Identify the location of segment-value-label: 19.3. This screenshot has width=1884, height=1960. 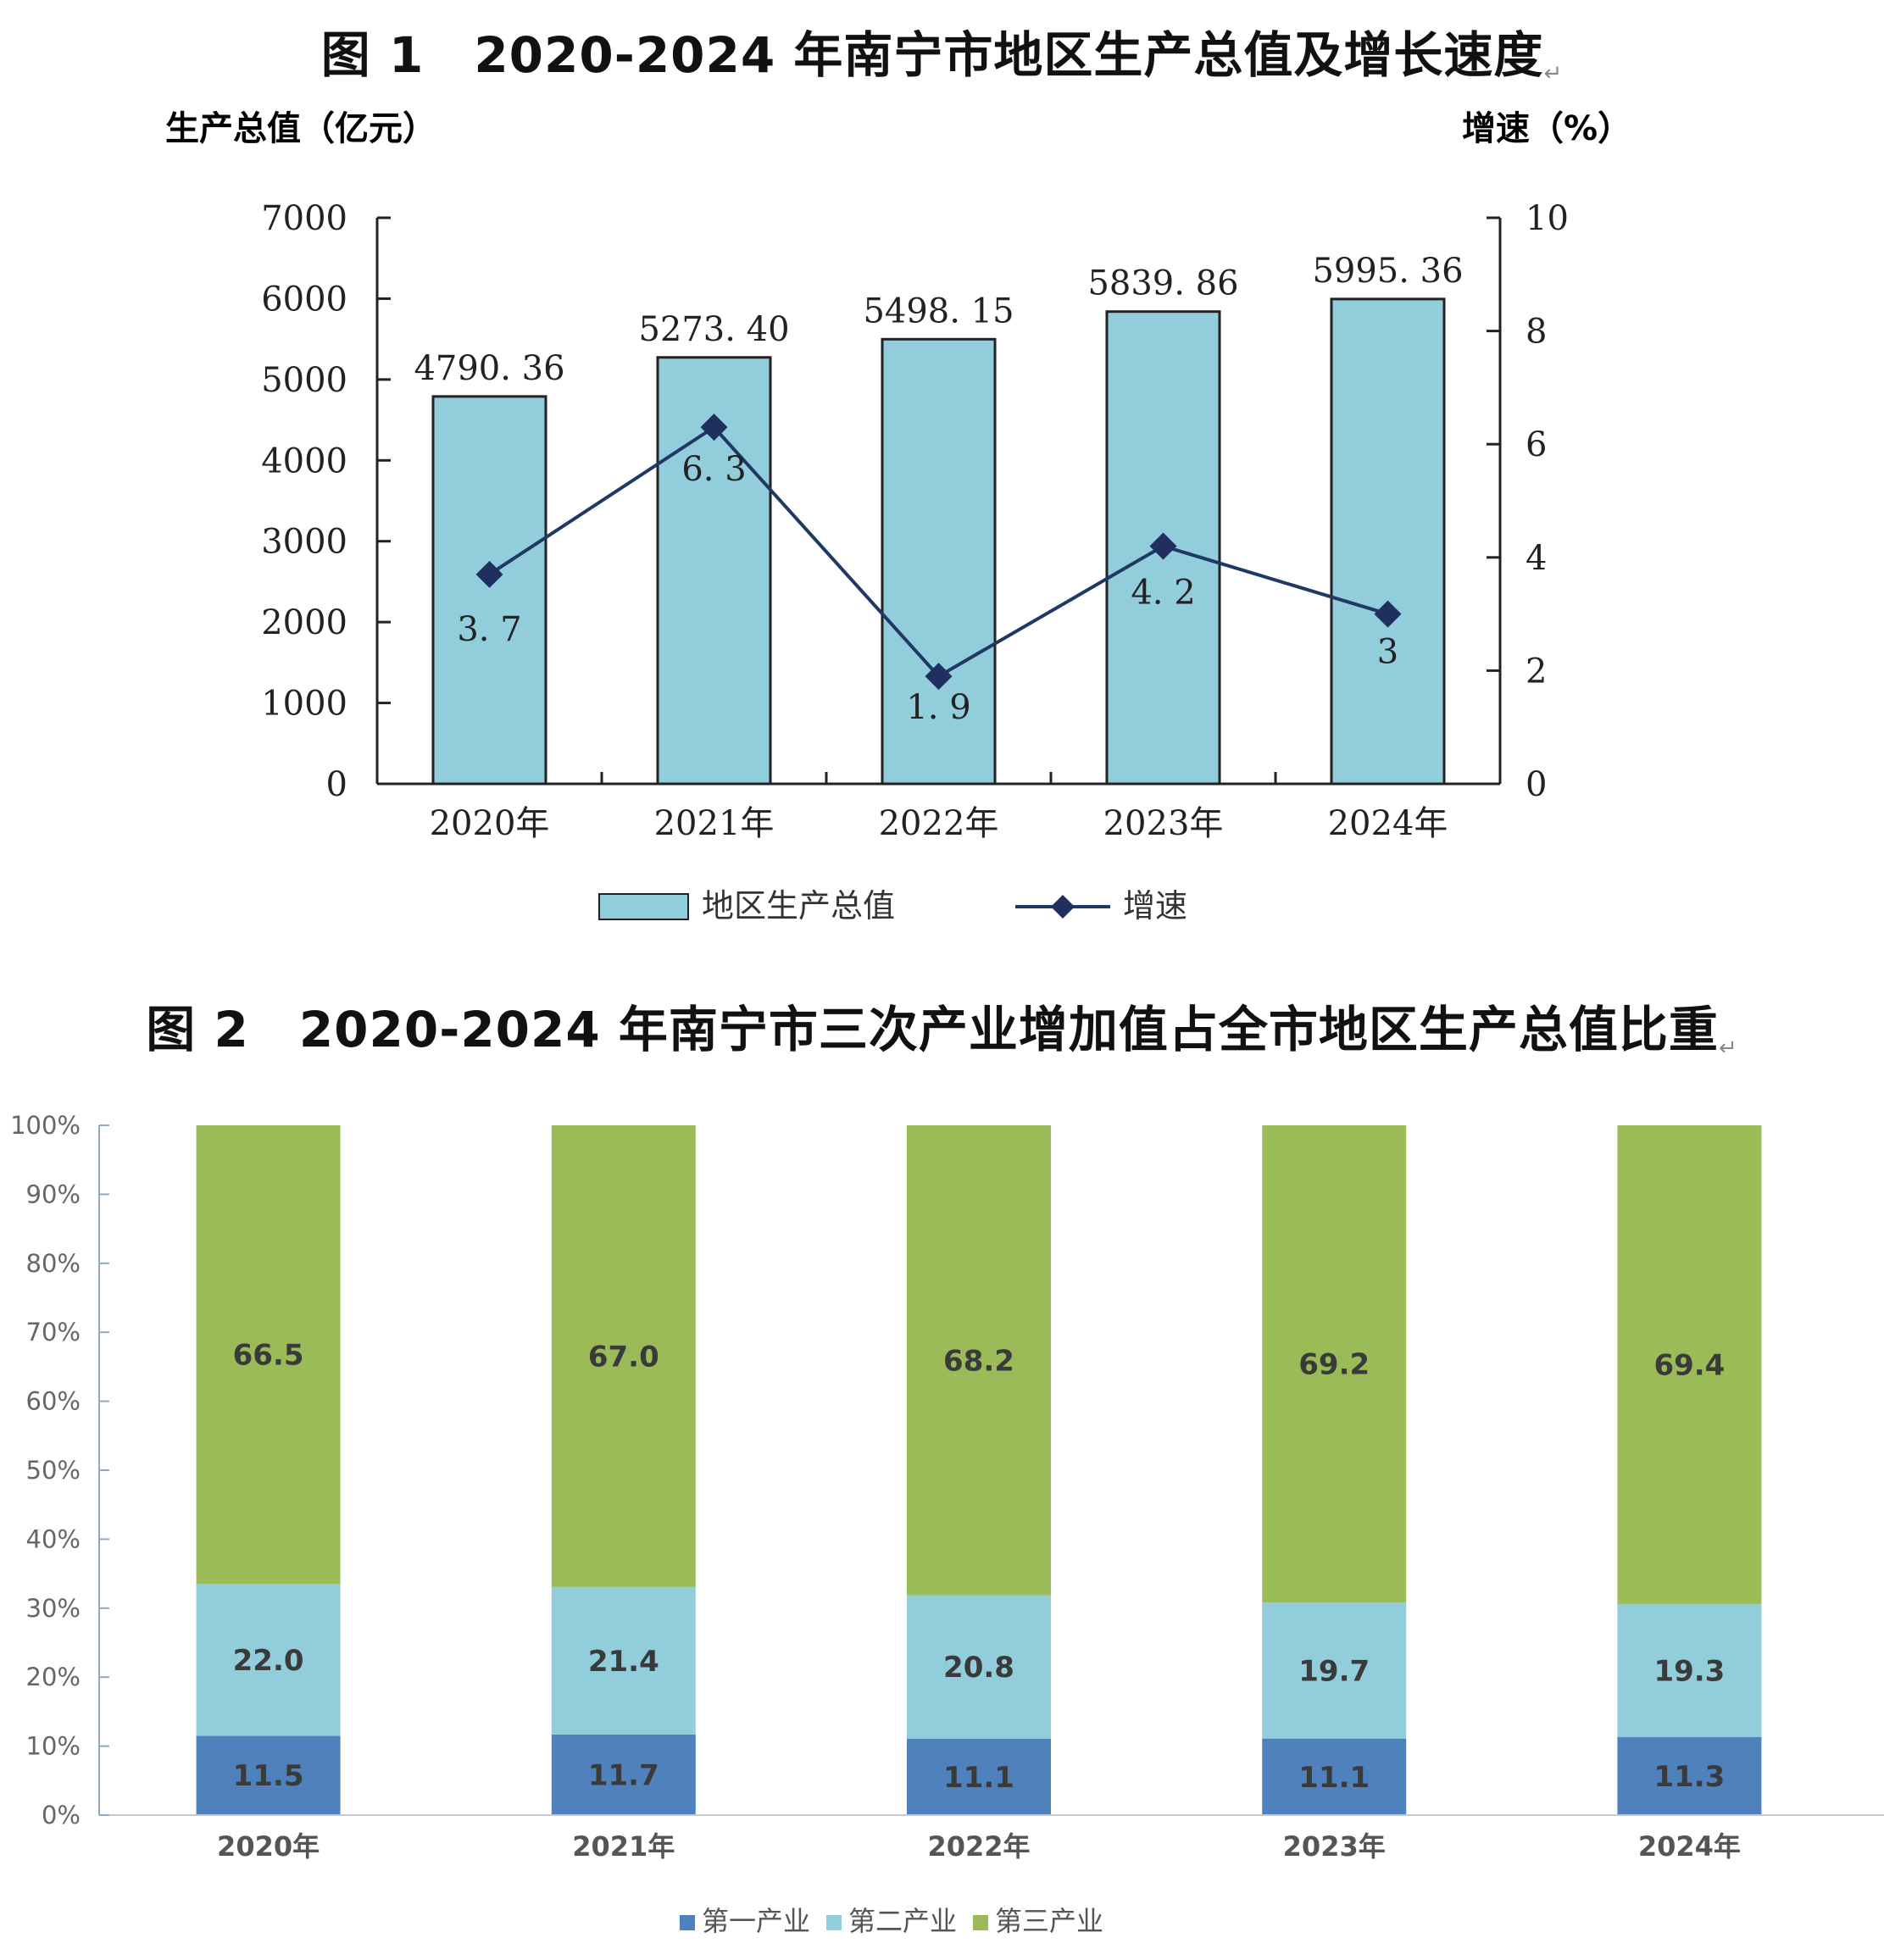
(1689, 1671).